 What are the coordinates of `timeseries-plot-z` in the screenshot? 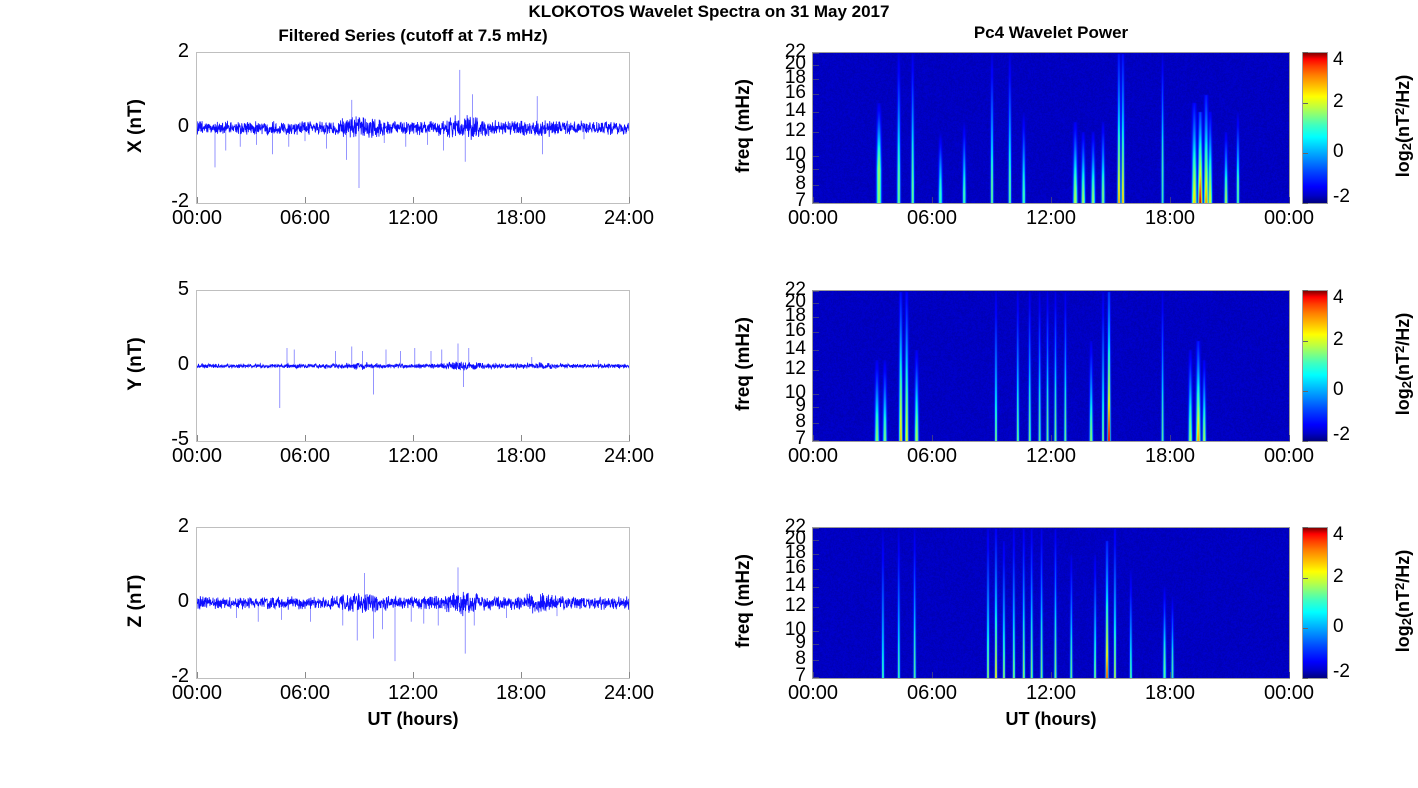 It's located at (413, 603).